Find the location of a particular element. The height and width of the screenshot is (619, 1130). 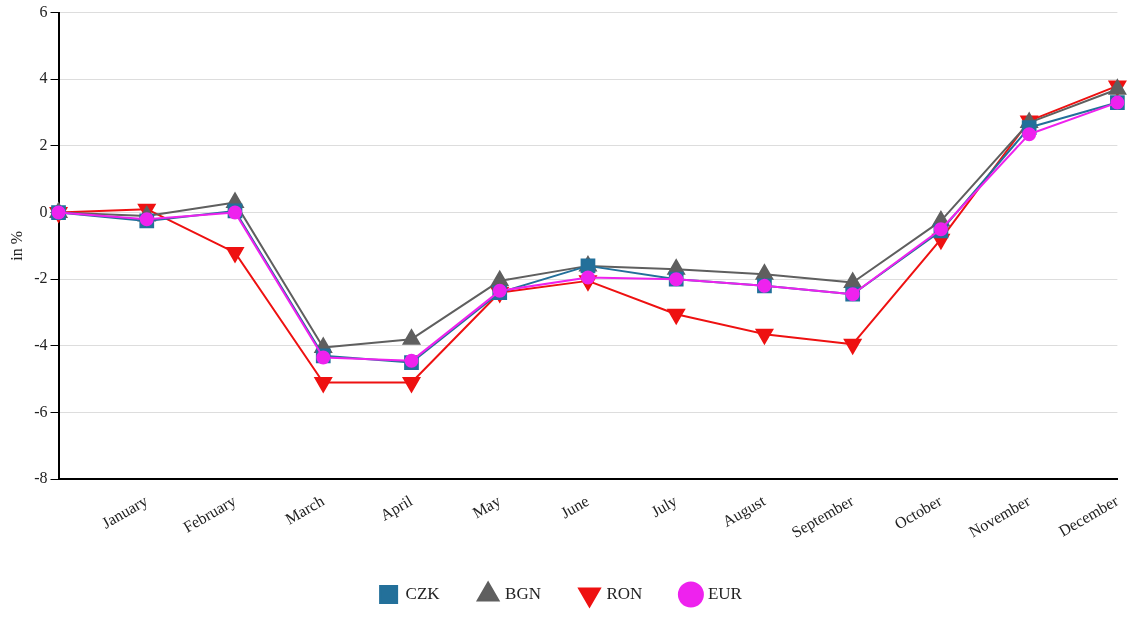

y-tick-label: 0 is located at coordinates (43, 211).